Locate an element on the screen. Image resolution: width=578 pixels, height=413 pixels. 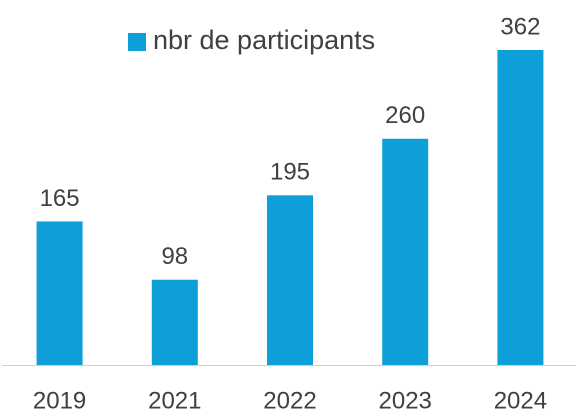
legend-swatch is located at coordinates (137, 42).